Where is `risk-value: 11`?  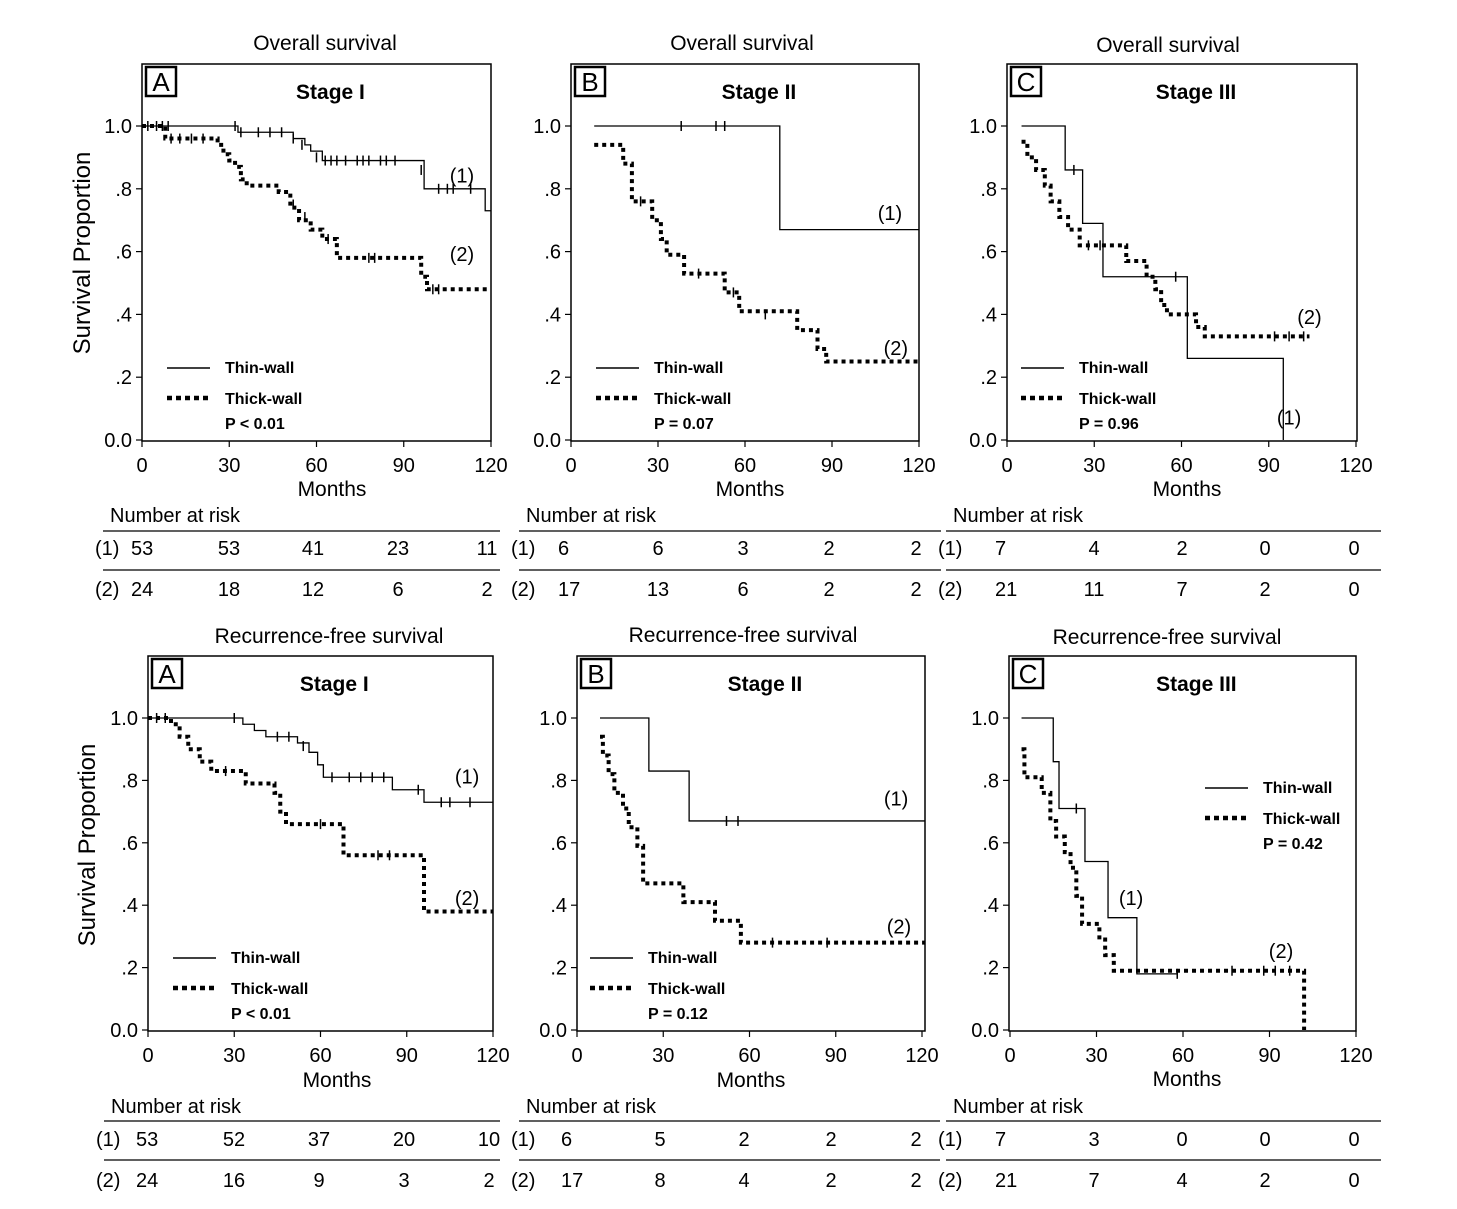 risk-value: 11 is located at coordinates (487, 549).